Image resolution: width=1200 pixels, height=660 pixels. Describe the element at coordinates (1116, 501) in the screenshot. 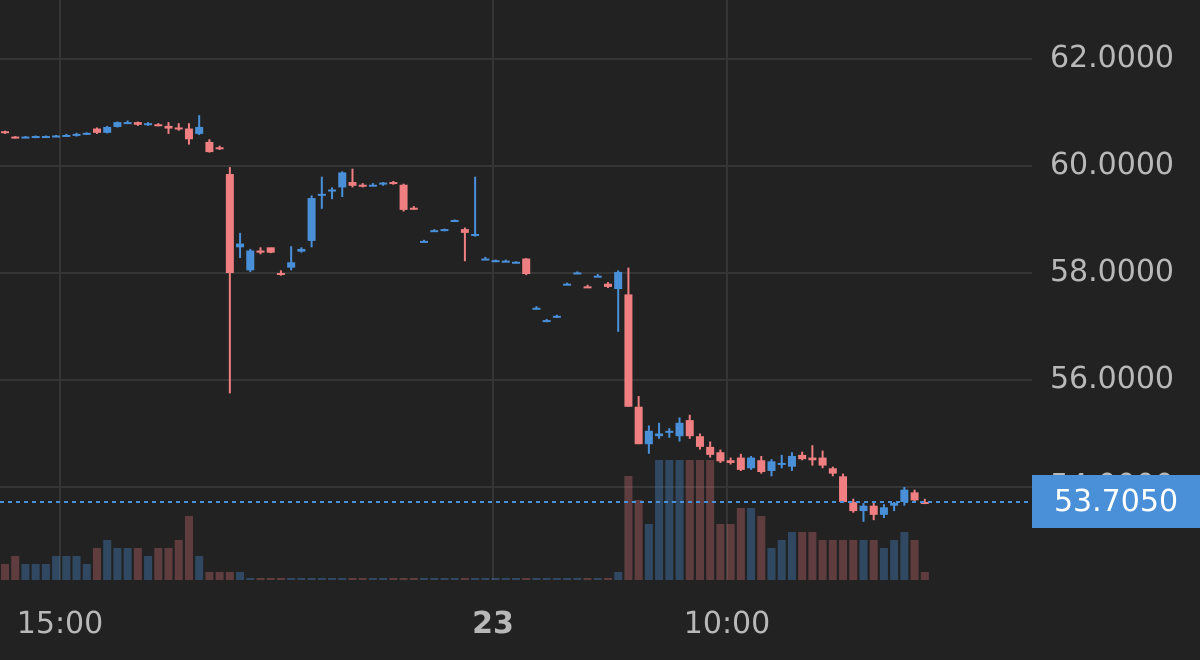

I see `current-price-tag: 53.7050` at that location.